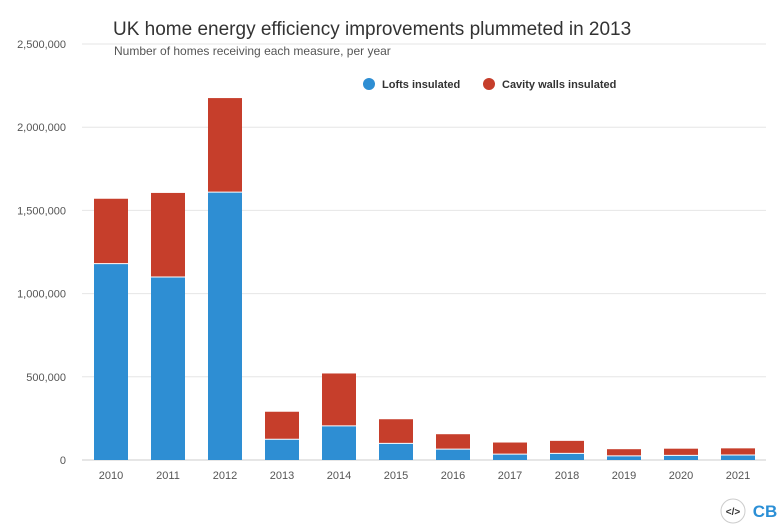  What do you see at coordinates (282, 476) in the screenshot?
I see `x-tick-label: 2013` at bounding box center [282, 476].